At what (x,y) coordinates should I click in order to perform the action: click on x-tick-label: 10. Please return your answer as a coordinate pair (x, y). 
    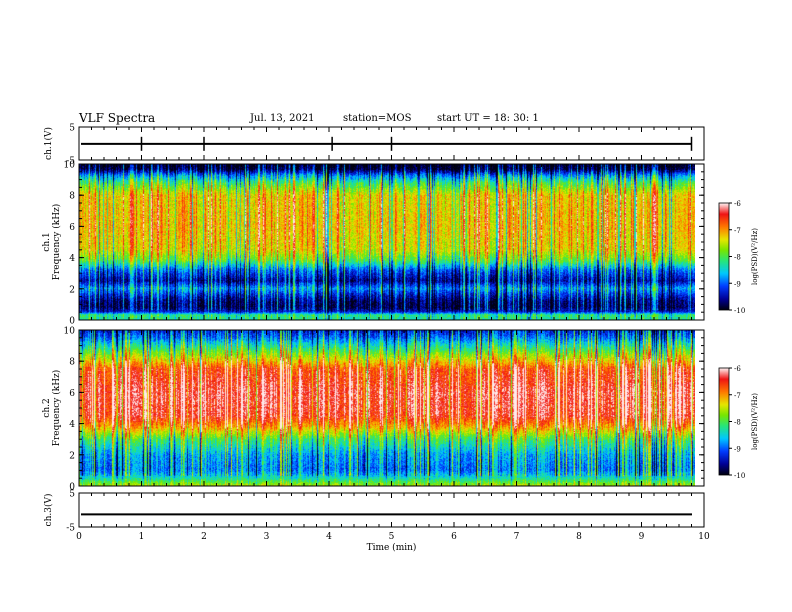
    Looking at the image, I should click on (704, 537).